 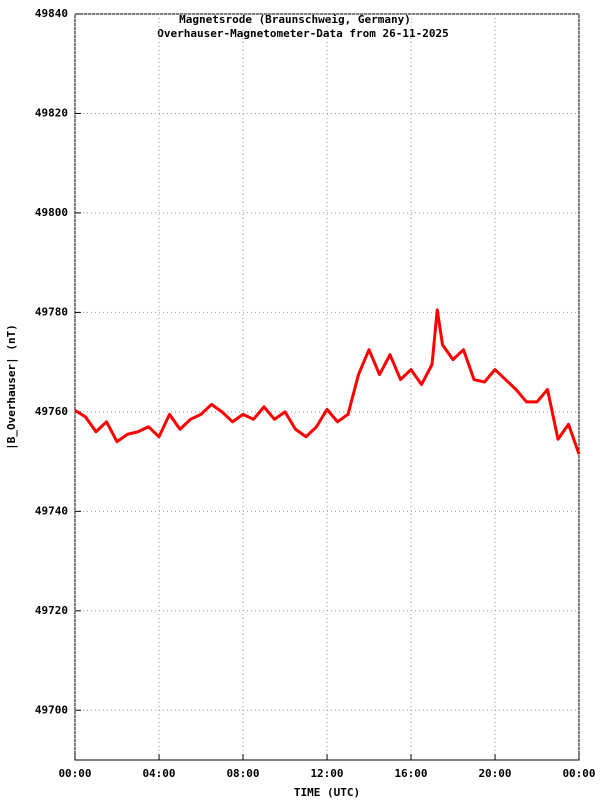 I want to click on x-tick-label: 20:00, so click(x=494, y=773).